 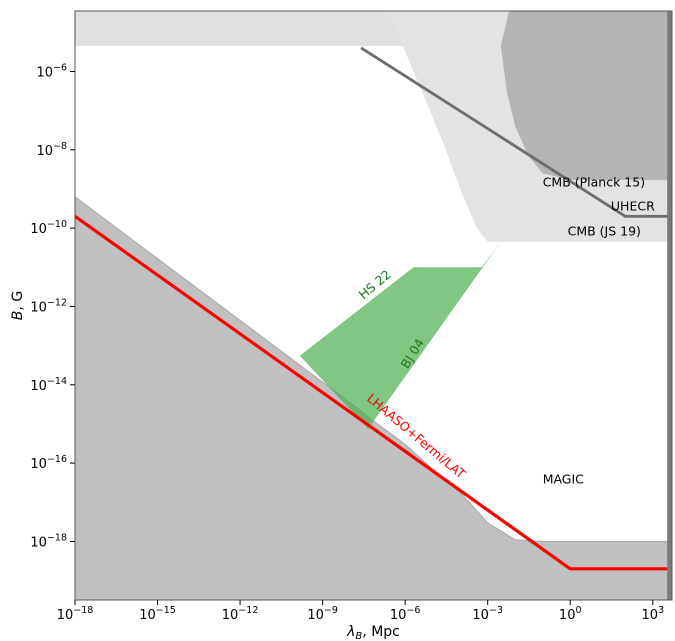 What do you see at coordinates (48, 385) in the screenshot?
I see `y-tick-label: 10⁻¹⁴` at bounding box center [48, 385].